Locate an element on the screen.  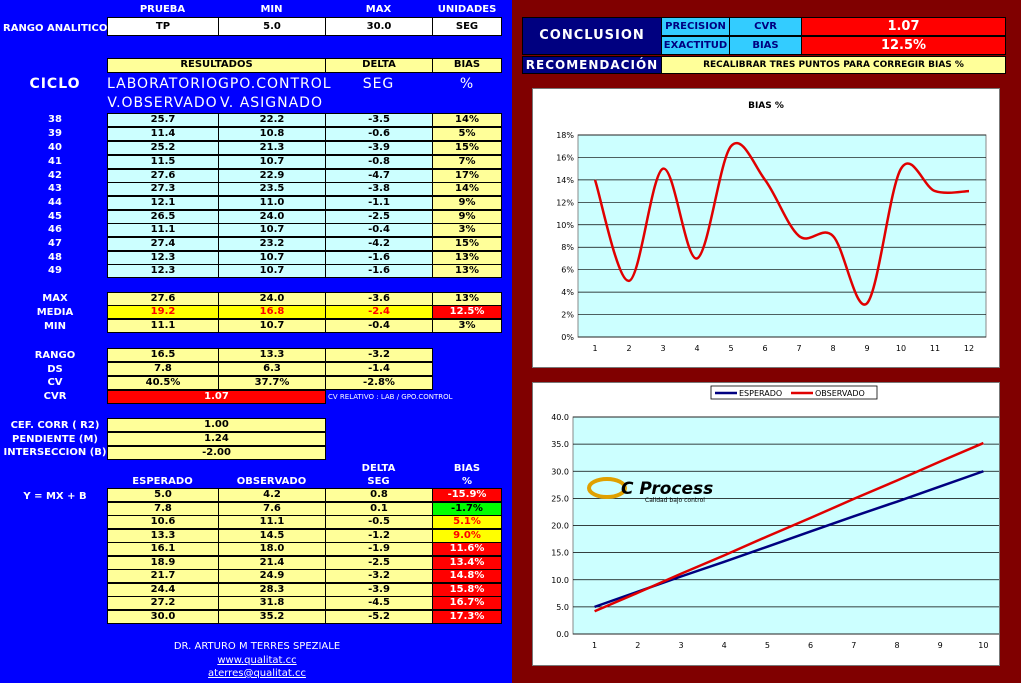
cycle-bias: 7% is located at coordinates (467, 162).